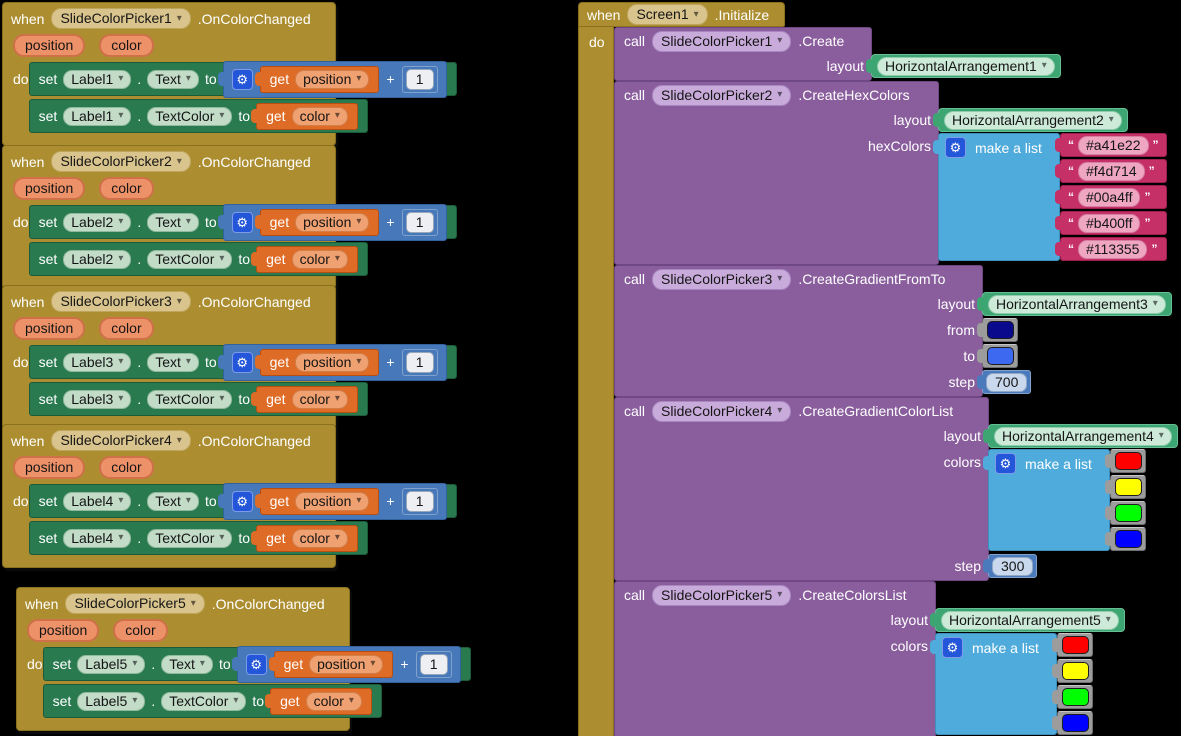 This screenshot has height=736, width=1181. What do you see at coordinates (97, 79) in the screenshot?
I see `label-dropdown: Label1 ▾` at bounding box center [97, 79].